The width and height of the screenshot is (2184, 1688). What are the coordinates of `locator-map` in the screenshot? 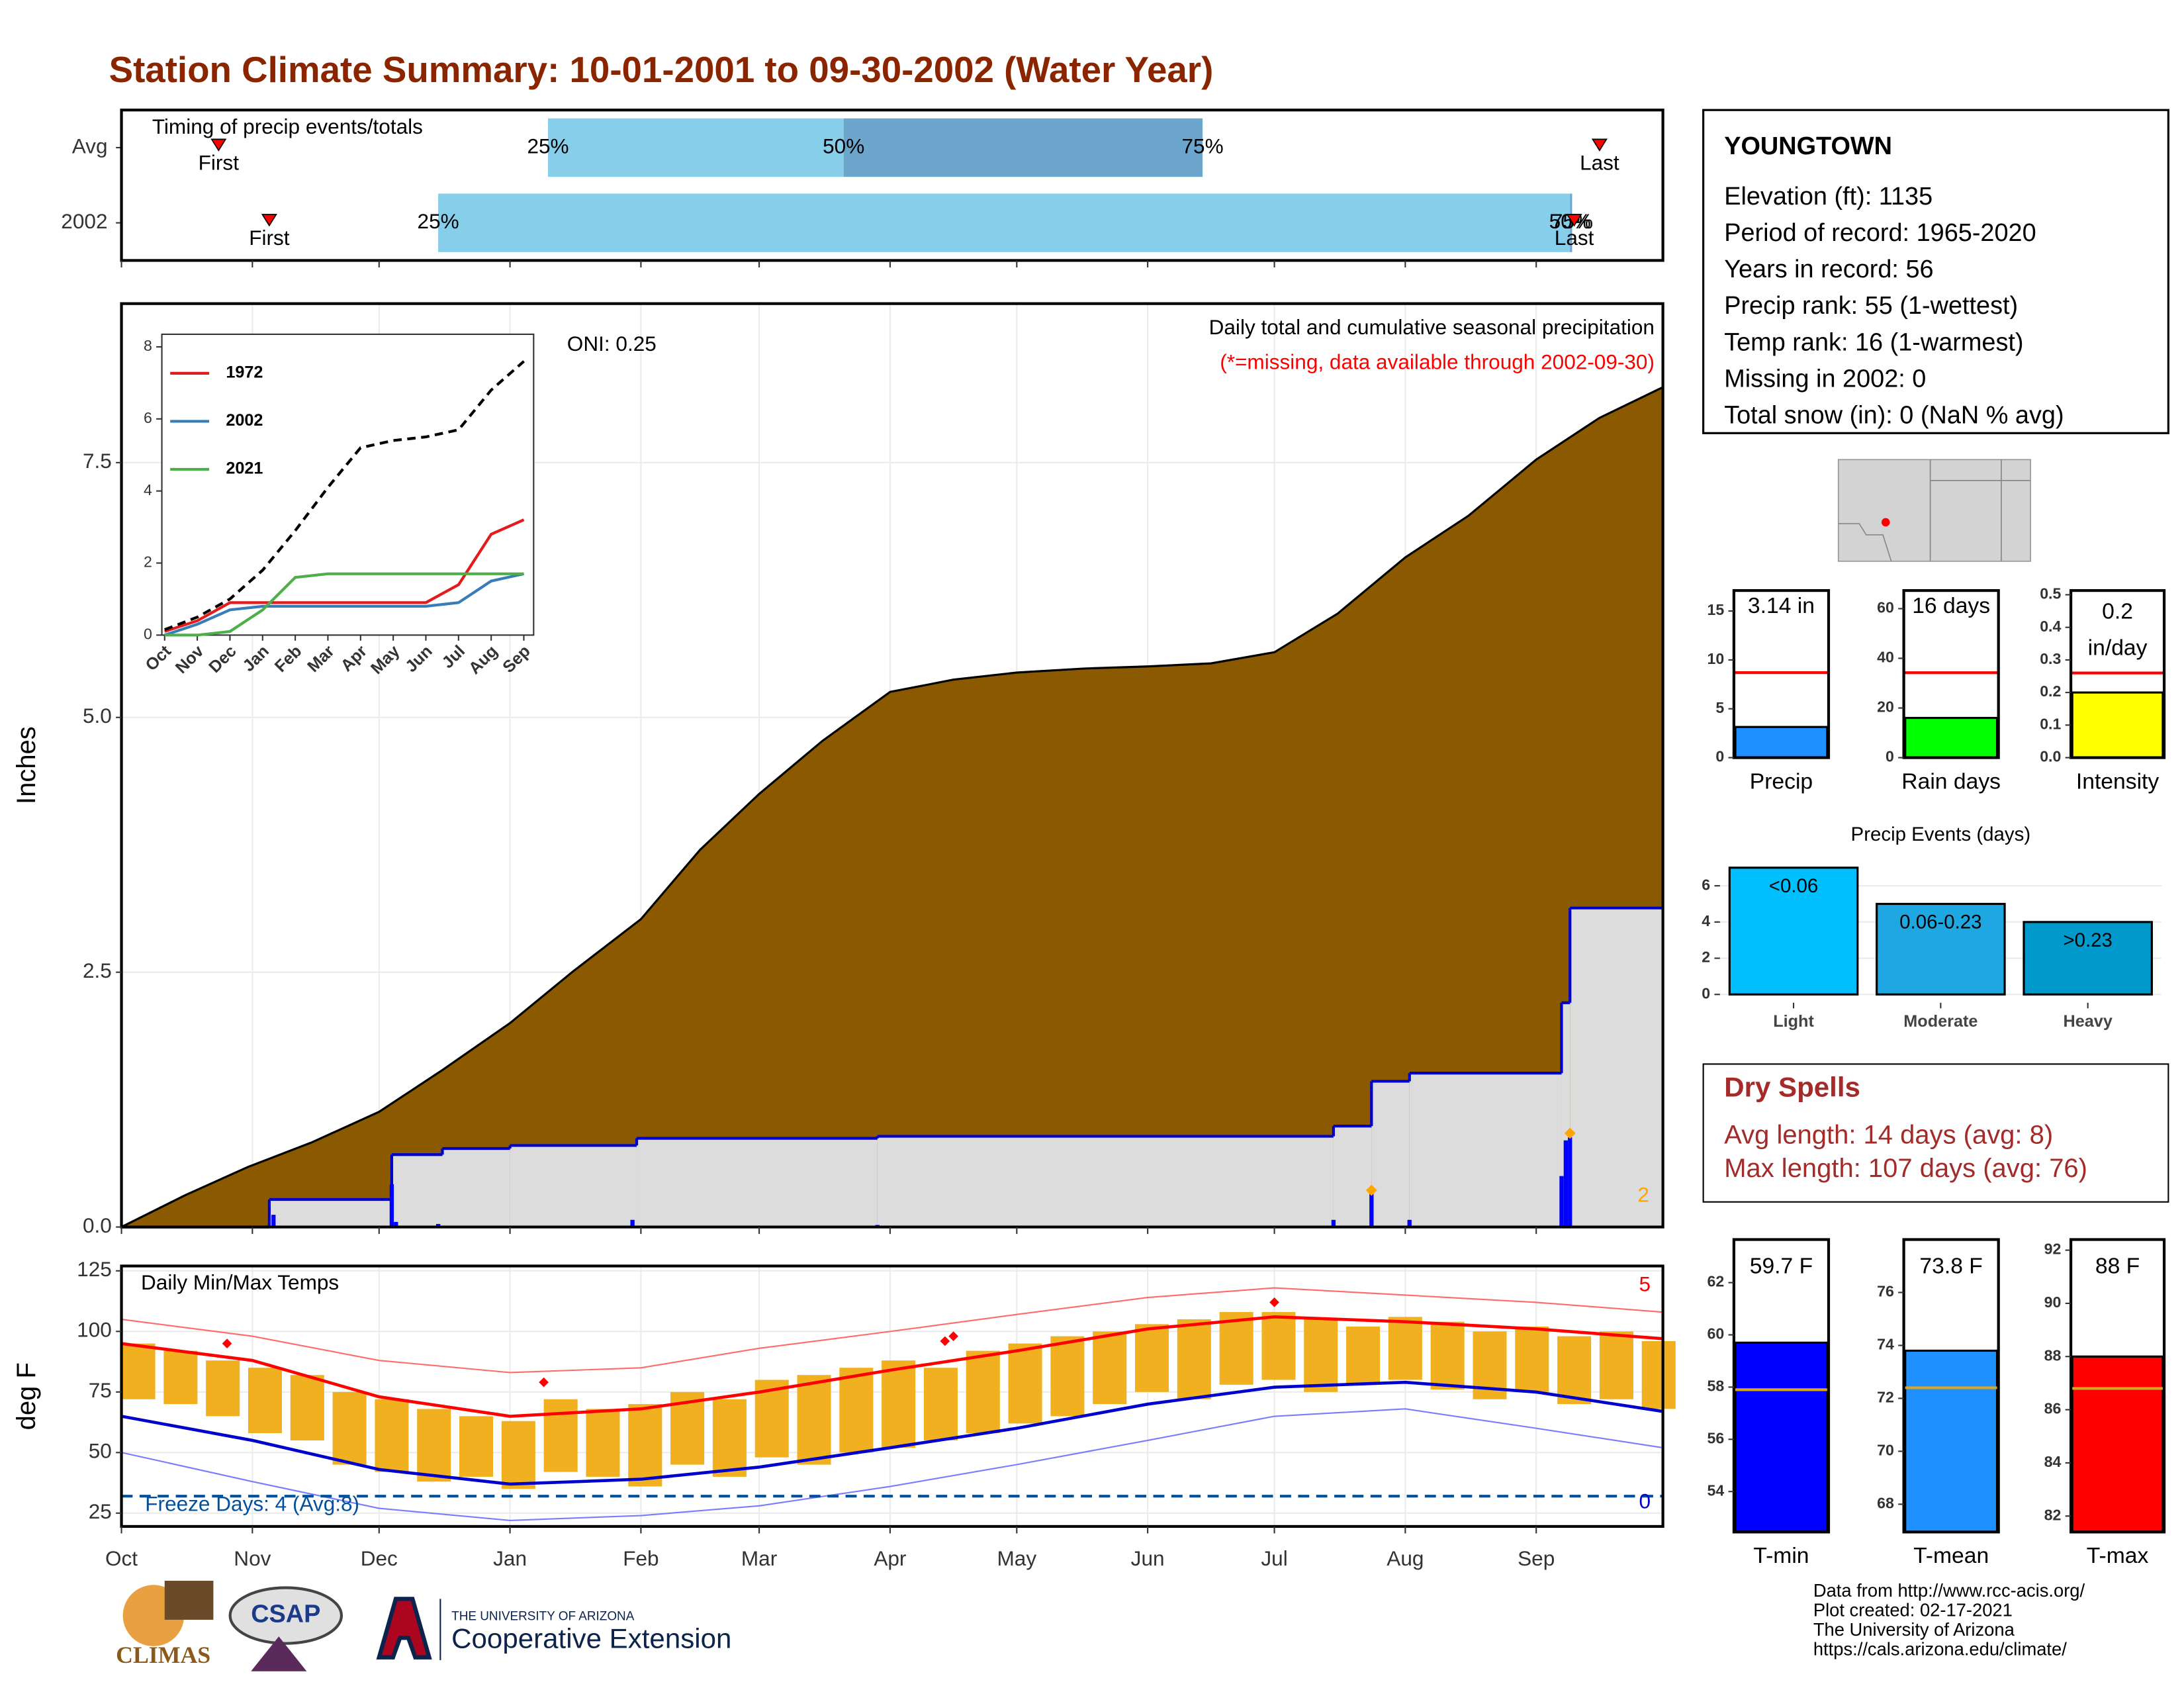 It's located at (1934, 510).